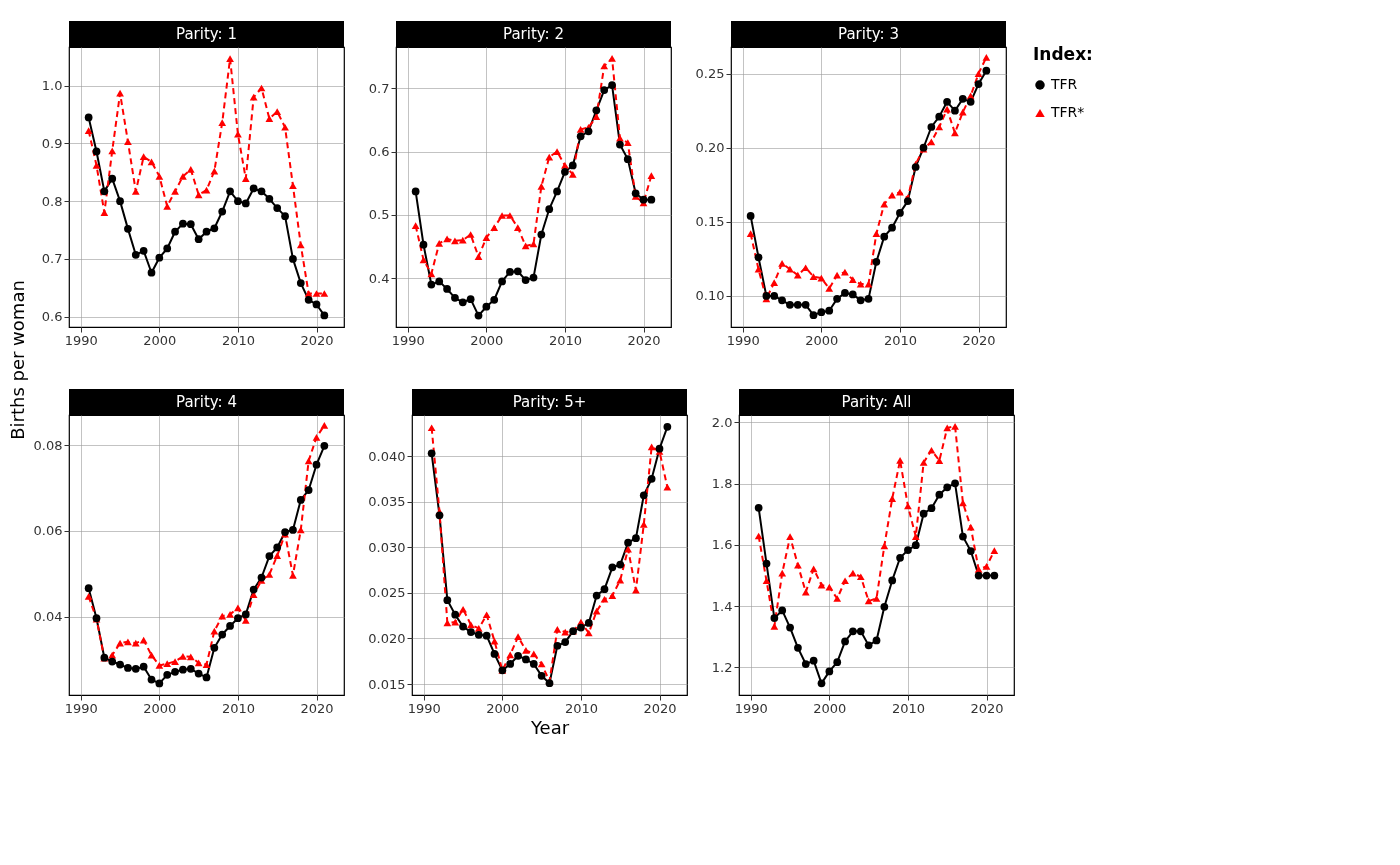  What do you see at coordinates (722, 484) in the screenshot?
I see `y-tick-label: 1.8` at bounding box center [722, 484].